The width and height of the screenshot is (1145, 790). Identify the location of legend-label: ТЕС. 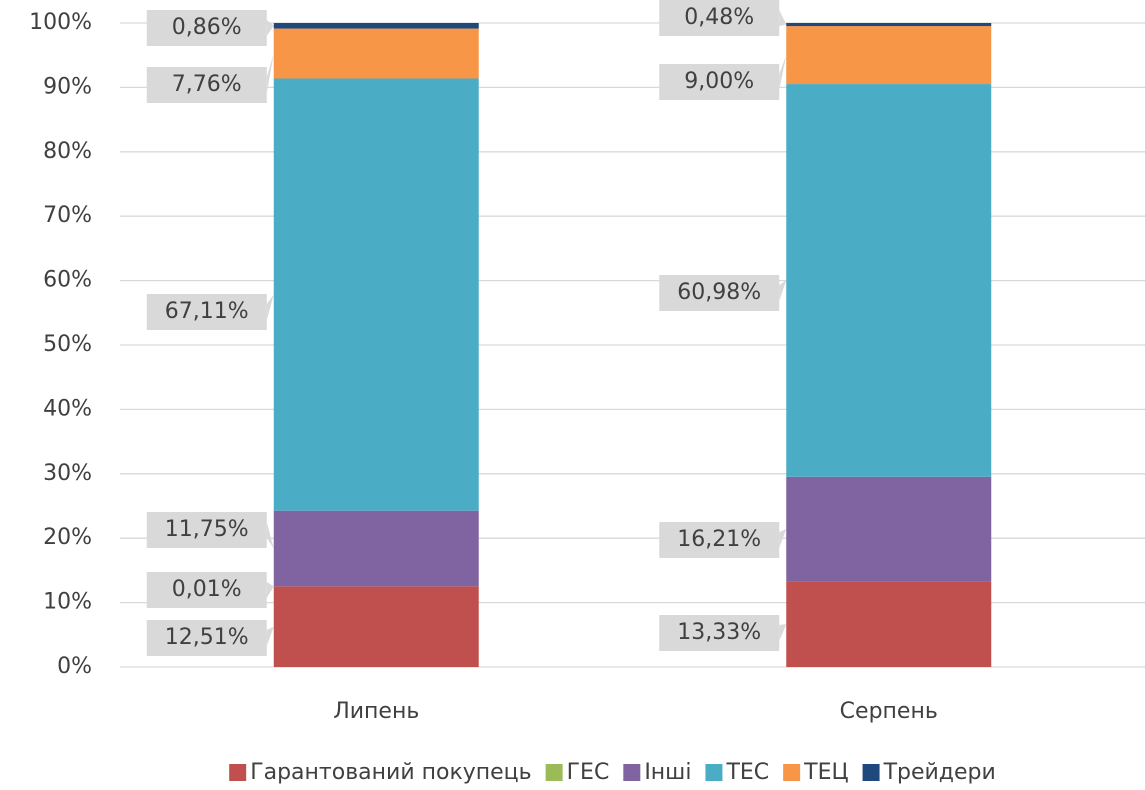
(747, 772).